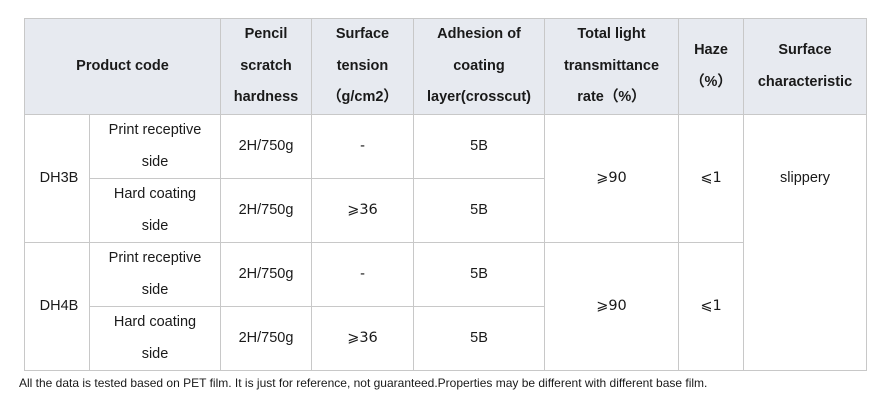  Describe the element at coordinates (479, 34) in the screenshot. I see `header-text: Adhesion of` at that location.